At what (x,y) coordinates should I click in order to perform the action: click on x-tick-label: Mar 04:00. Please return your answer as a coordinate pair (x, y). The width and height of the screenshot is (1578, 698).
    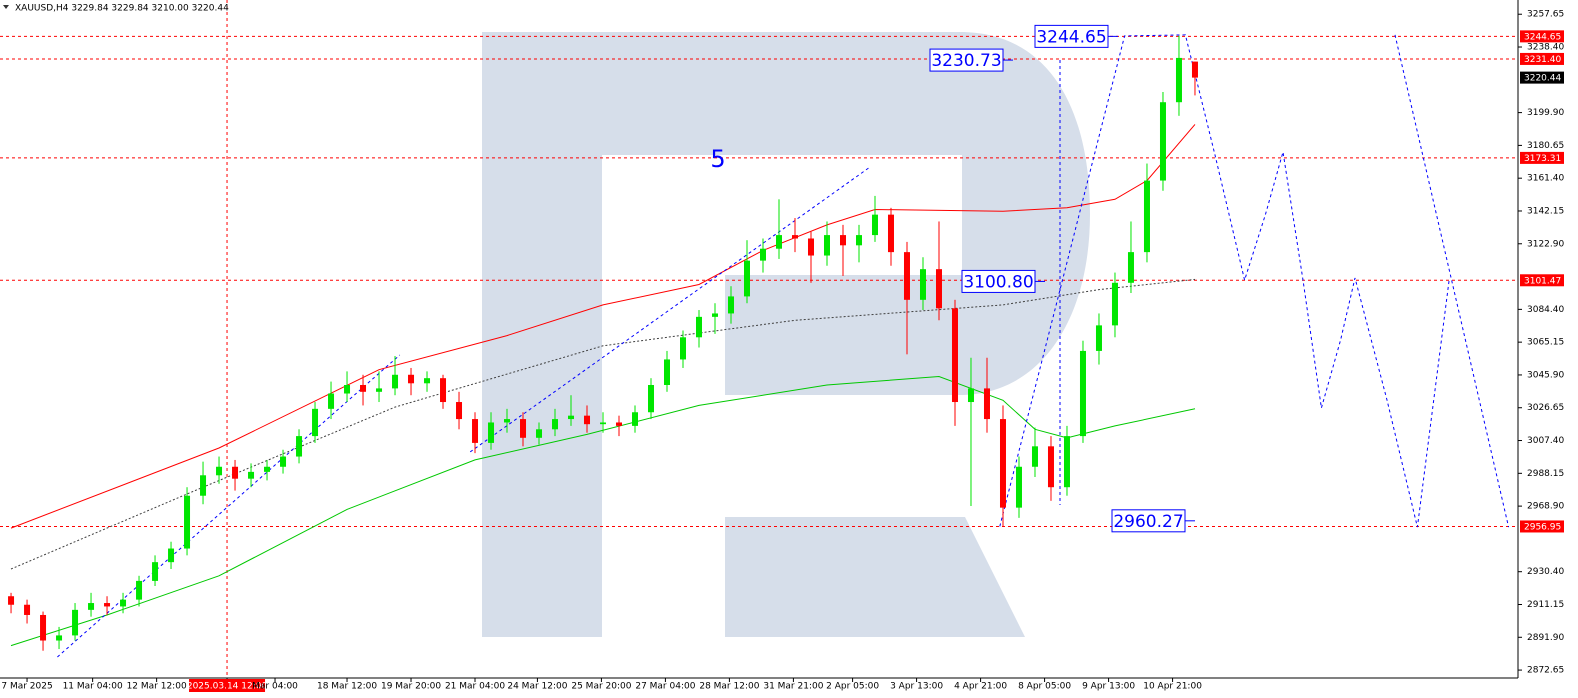
    Looking at the image, I should click on (275, 687).